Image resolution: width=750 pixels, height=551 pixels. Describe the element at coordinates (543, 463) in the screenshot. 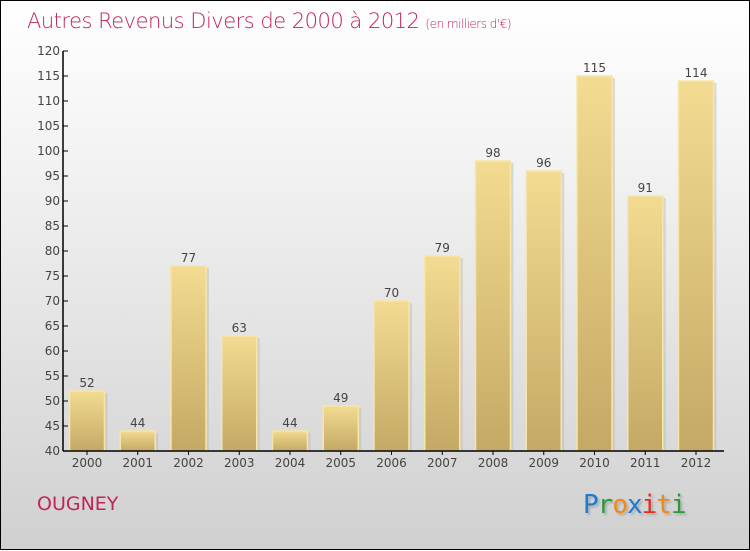

I see `x-tick-label: 2009` at that location.